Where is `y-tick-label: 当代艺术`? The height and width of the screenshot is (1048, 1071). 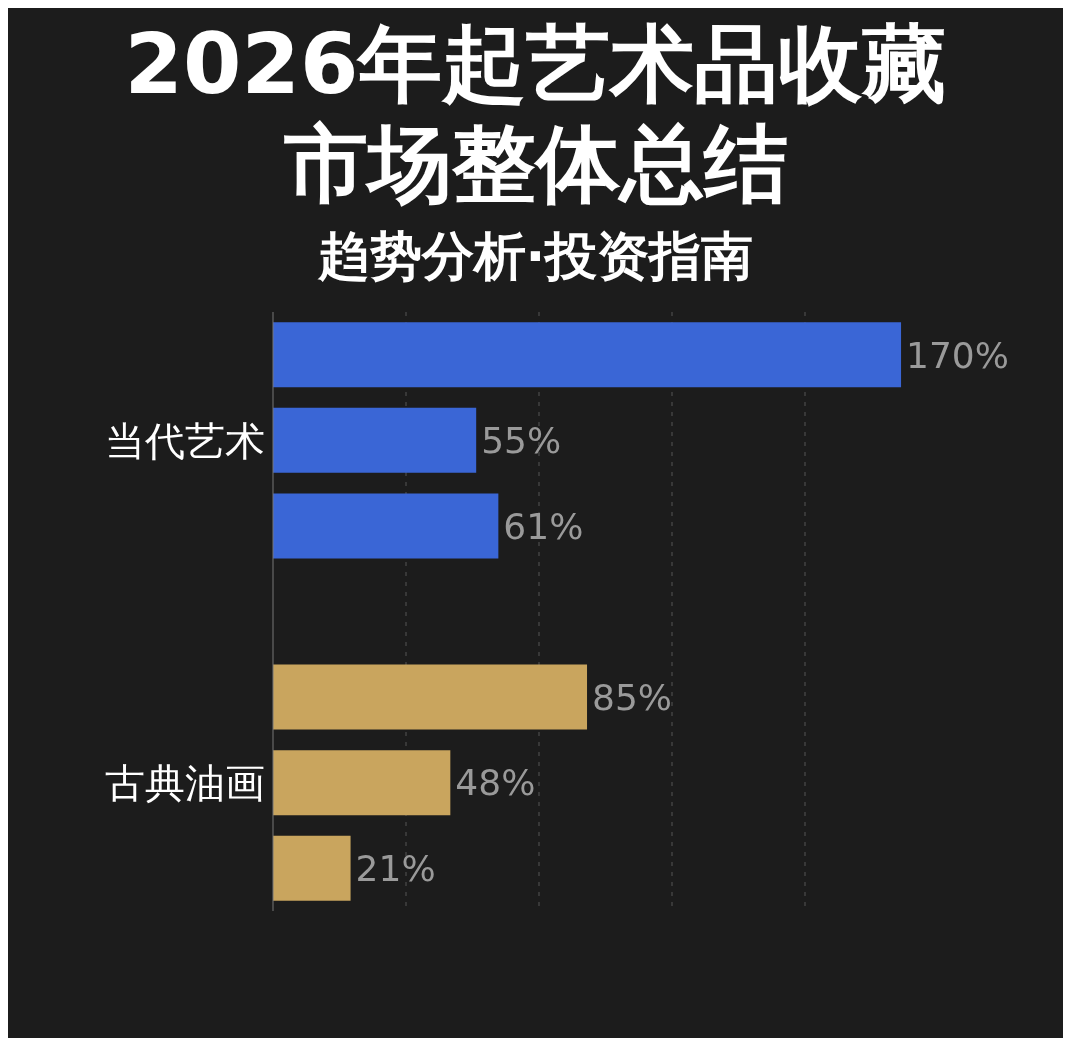 y-tick-label: 当代艺术 is located at coordinates (185, 440).